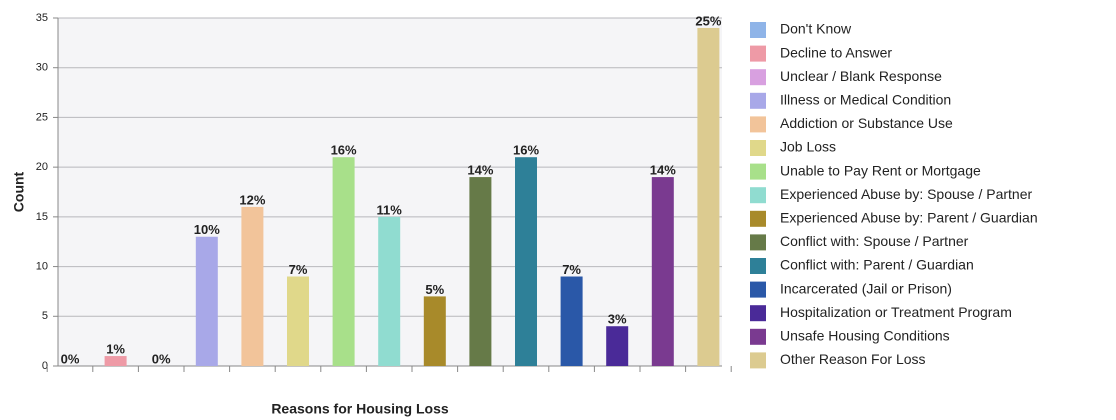 The width and height of the screenshot is (1116, 420). What do you see at coordinates (861, 76) in the screenshot?
I see `legend-label: Unclear / Blank Response` at bounding box center [861, 76].